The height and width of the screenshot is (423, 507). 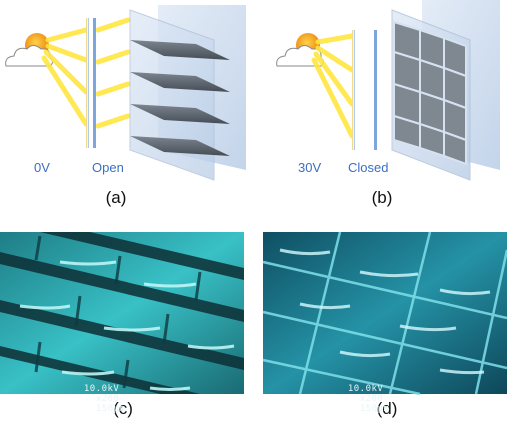 I want to click on panel-c-sem-info: 10.0kV x200 150µm, so click(x=98, y=395).